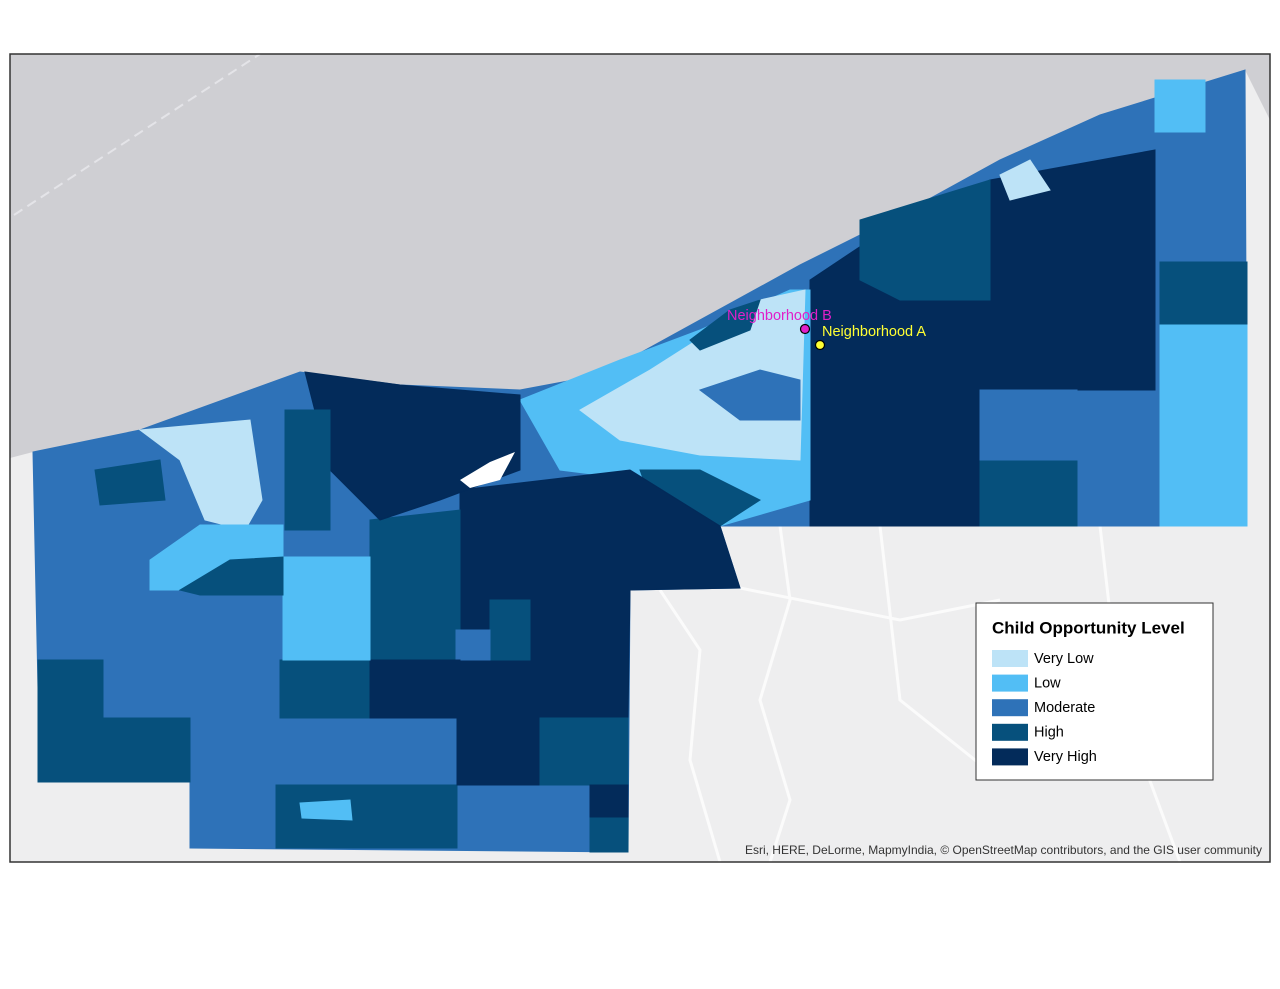 The width and height of the screenshot is (1280, 989). I want to click on empty-tract, so click(487, 470).